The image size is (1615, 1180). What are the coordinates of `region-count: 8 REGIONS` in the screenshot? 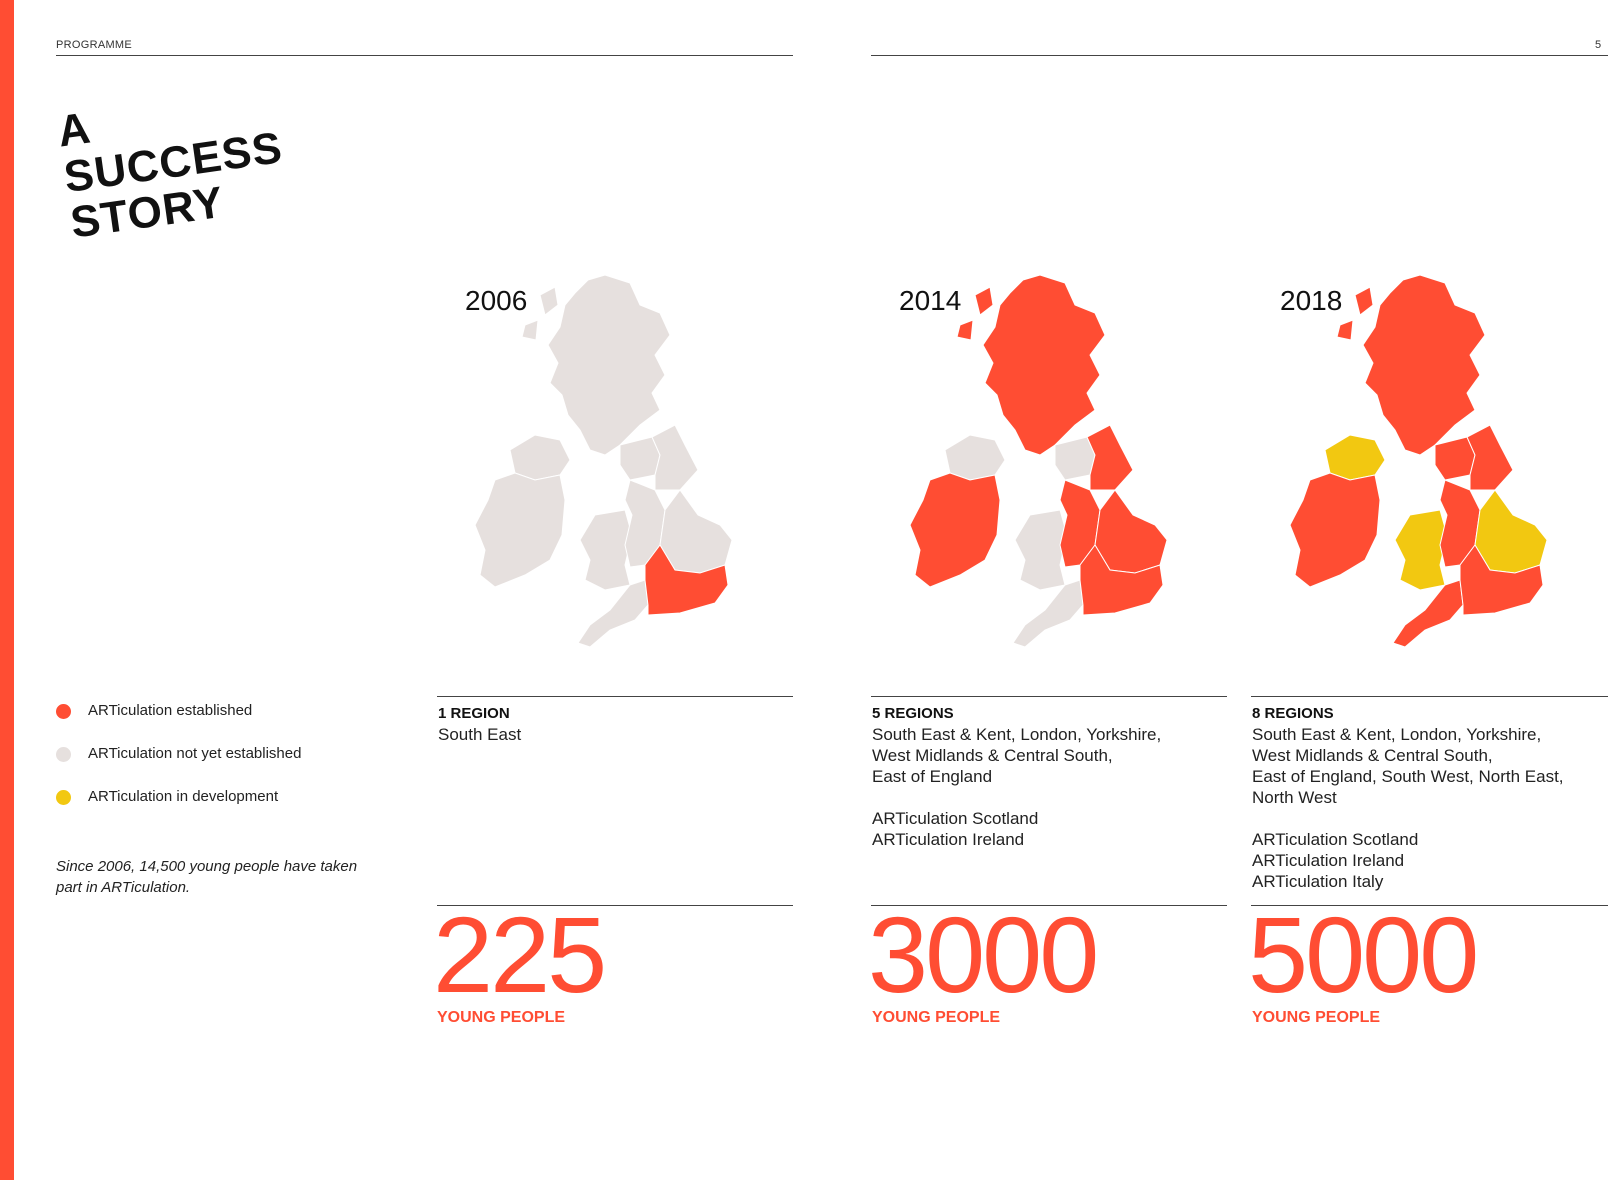 It's located at (1293, 713).